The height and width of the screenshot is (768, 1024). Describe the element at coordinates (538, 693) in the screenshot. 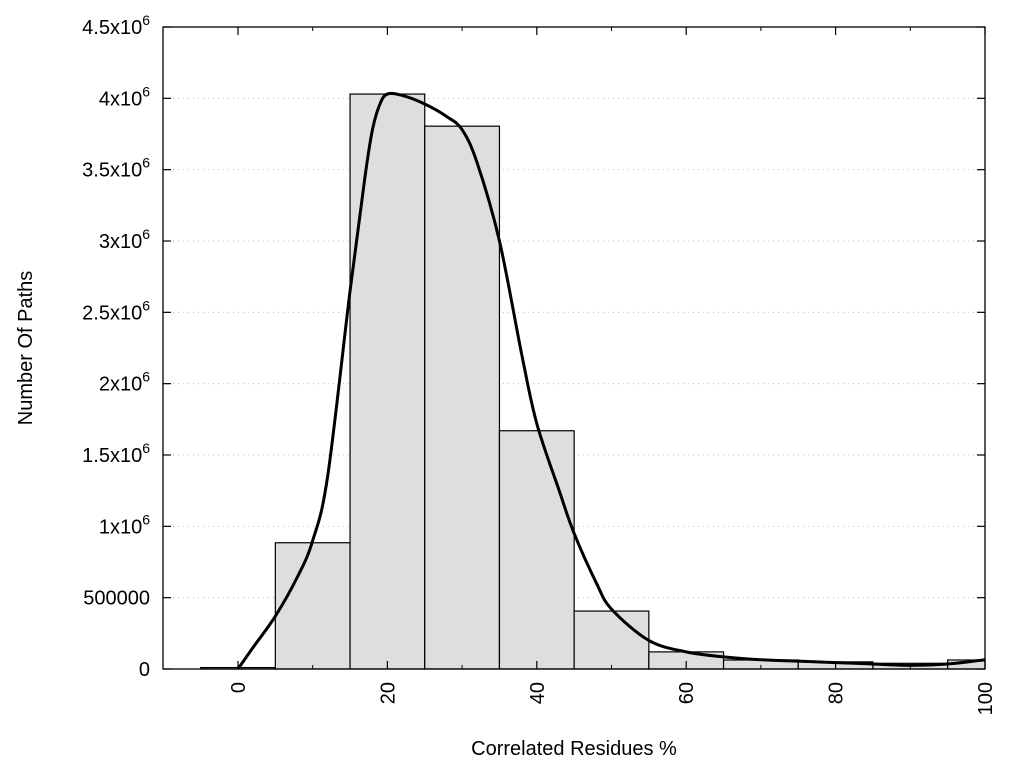

I see `x-tick-label: 40` at that location.